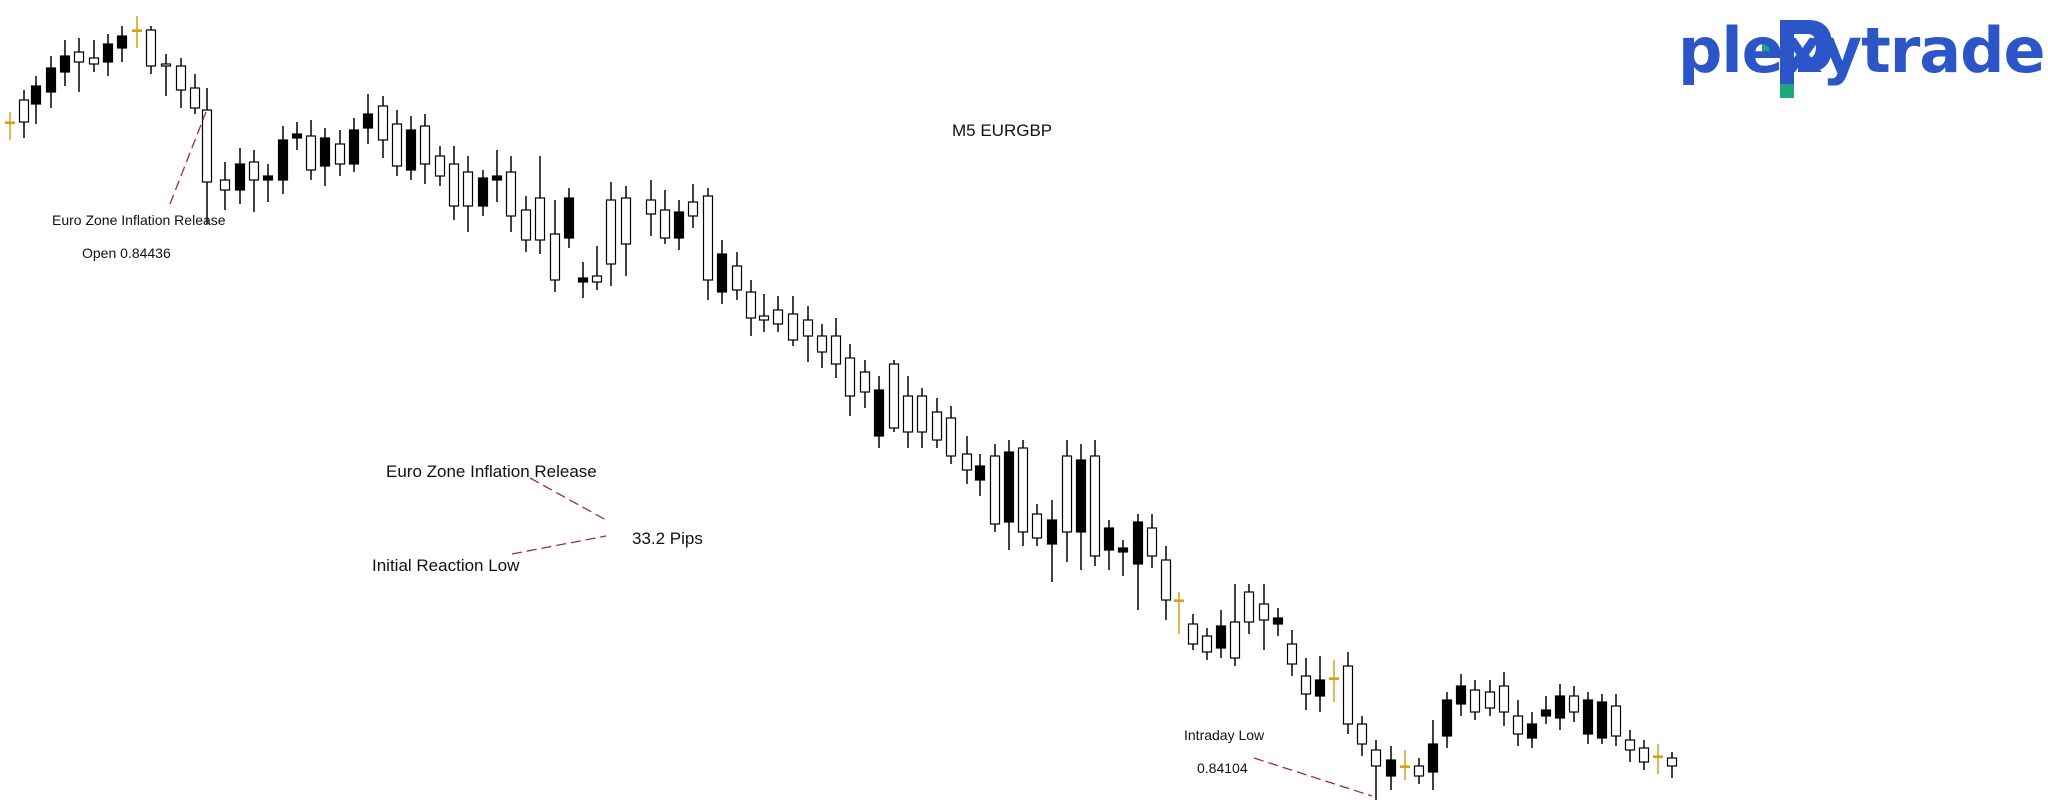 This screenshot has width=2048, height=803. Describe the element at coordinates (1862, 50) in the screenshot. I see `brand-wordmark: plexytrade` at that location.